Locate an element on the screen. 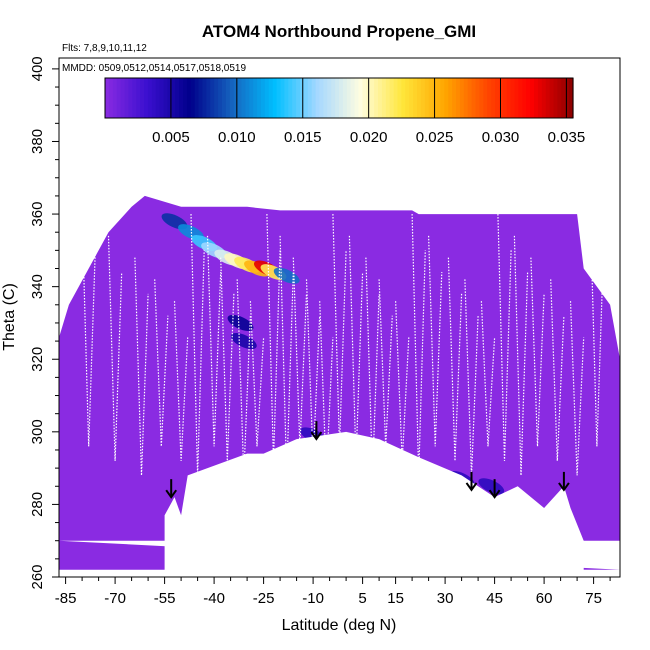  x-tick-label: 15 is located at coordinates (395, 598).